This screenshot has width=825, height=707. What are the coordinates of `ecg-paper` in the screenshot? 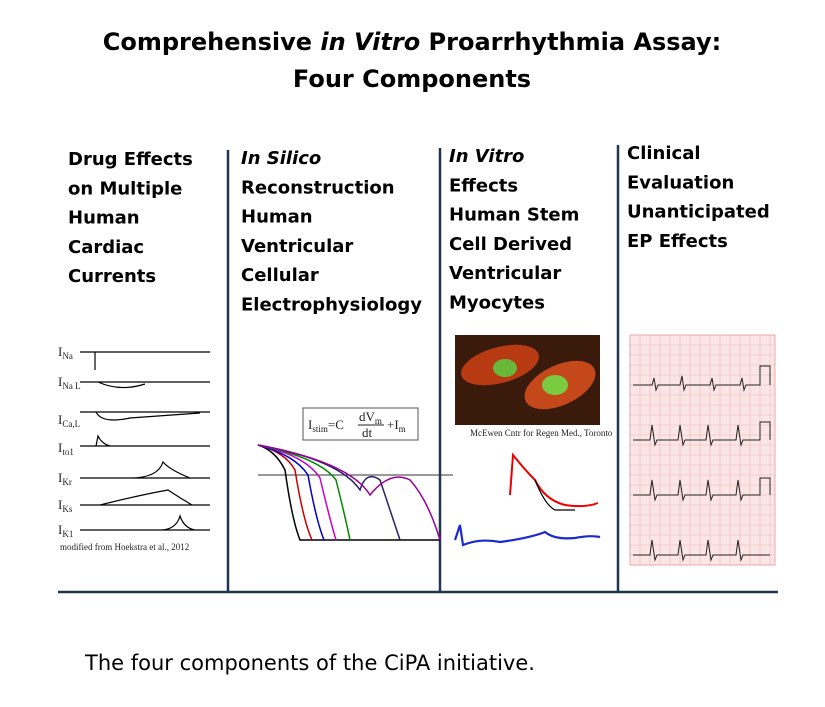 It's located at (702, 450).